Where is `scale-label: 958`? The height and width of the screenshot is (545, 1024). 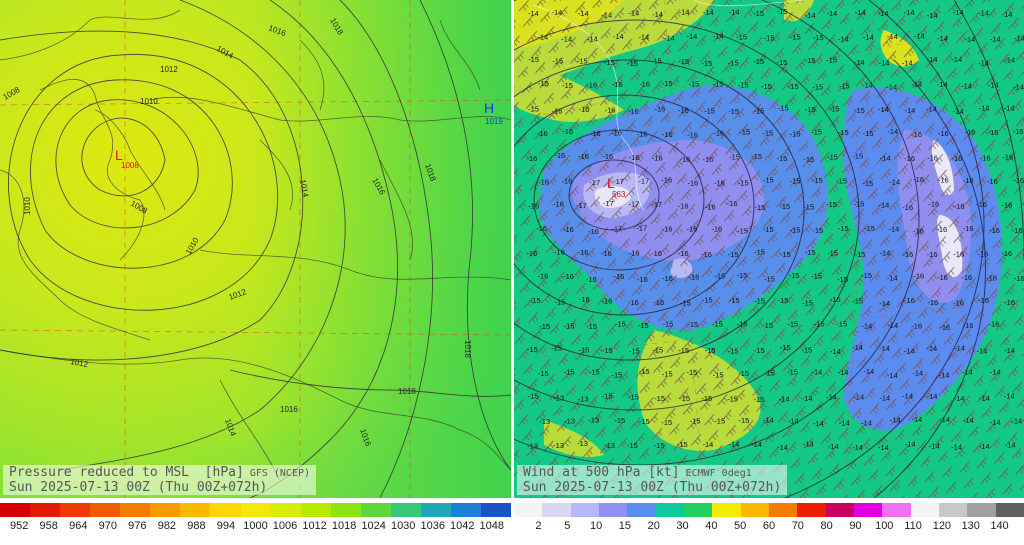
scale-label: 958 is located at coordinates (48, 526).